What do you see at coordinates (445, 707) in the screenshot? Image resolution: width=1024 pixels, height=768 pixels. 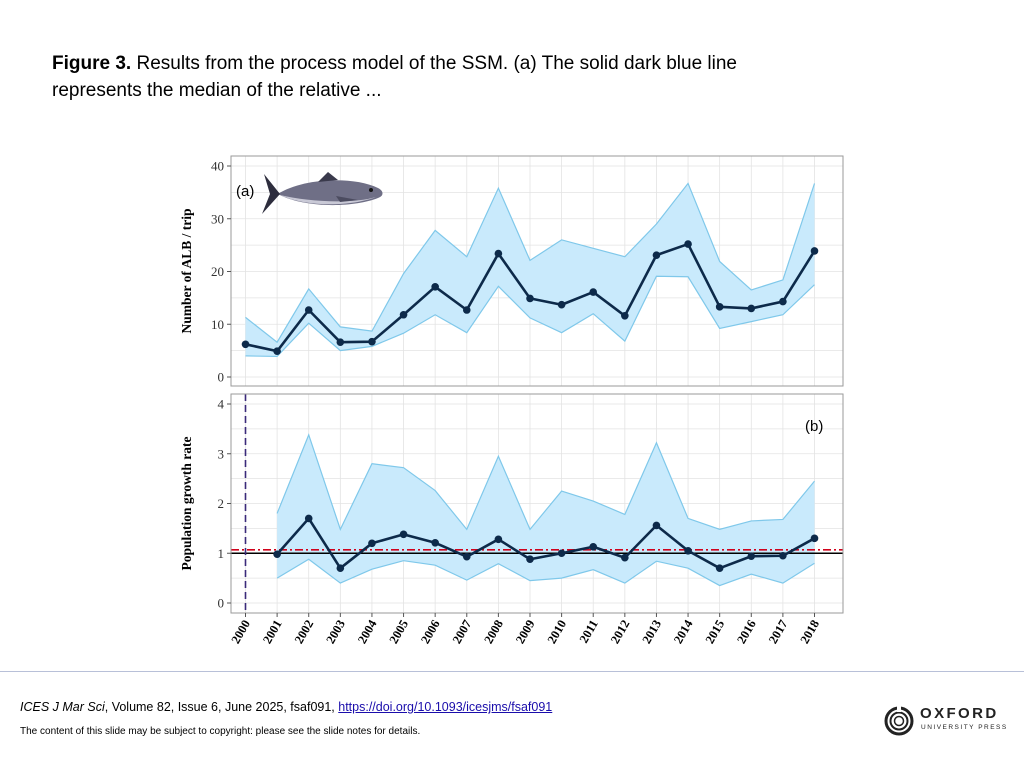 I see `doi-link: https://doi.org/10.1093/icesjms/fsaf091` at bounding box center [445, 707].